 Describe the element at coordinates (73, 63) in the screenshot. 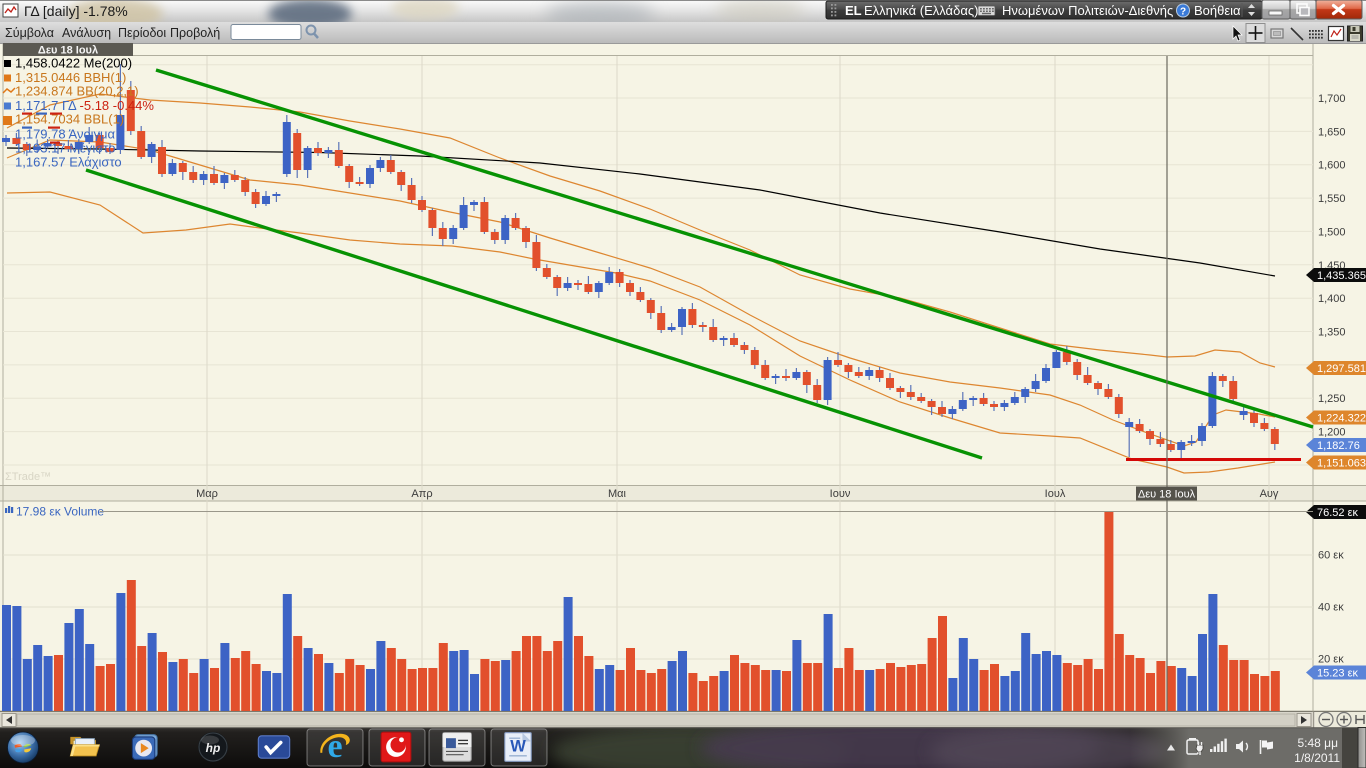

I see `svg-text: 1,458.0422 Me(200)` at that location.